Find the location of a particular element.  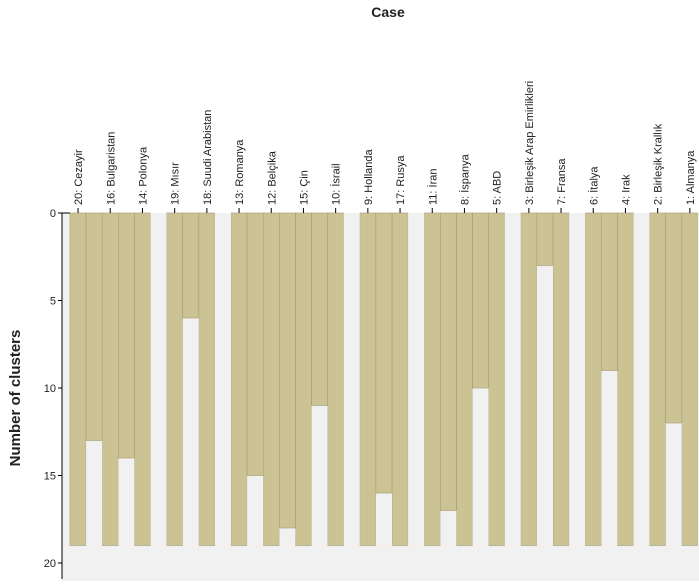

y-tick-label: 15 is located at coordinates (50, 477).